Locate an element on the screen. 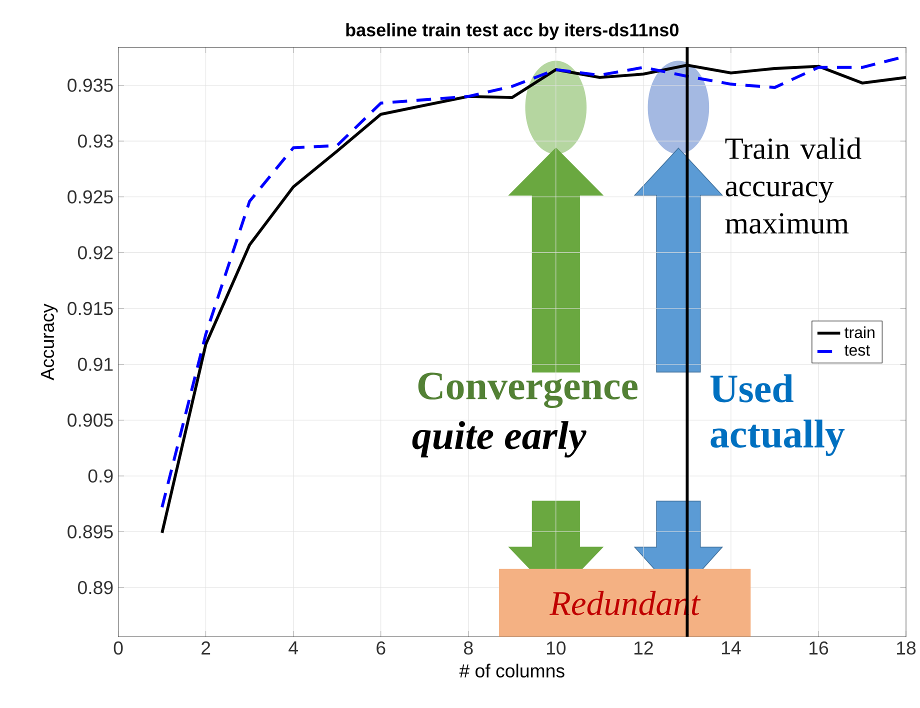 This screenshot has width=920, height=708. x-axis-title: # of columns is located at coordinates (511, 671).